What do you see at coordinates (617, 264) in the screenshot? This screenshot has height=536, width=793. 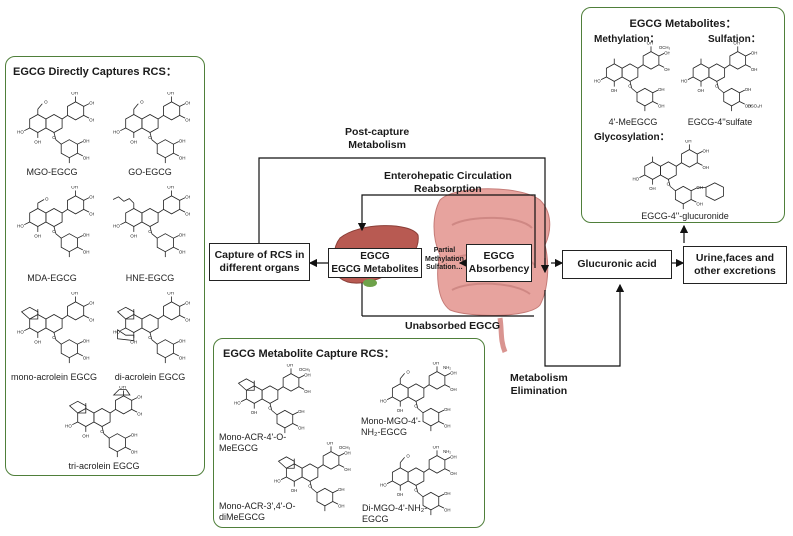 I see `glucuronic-acid-box: Glucuronic acid` at bounding box center [617, 264].